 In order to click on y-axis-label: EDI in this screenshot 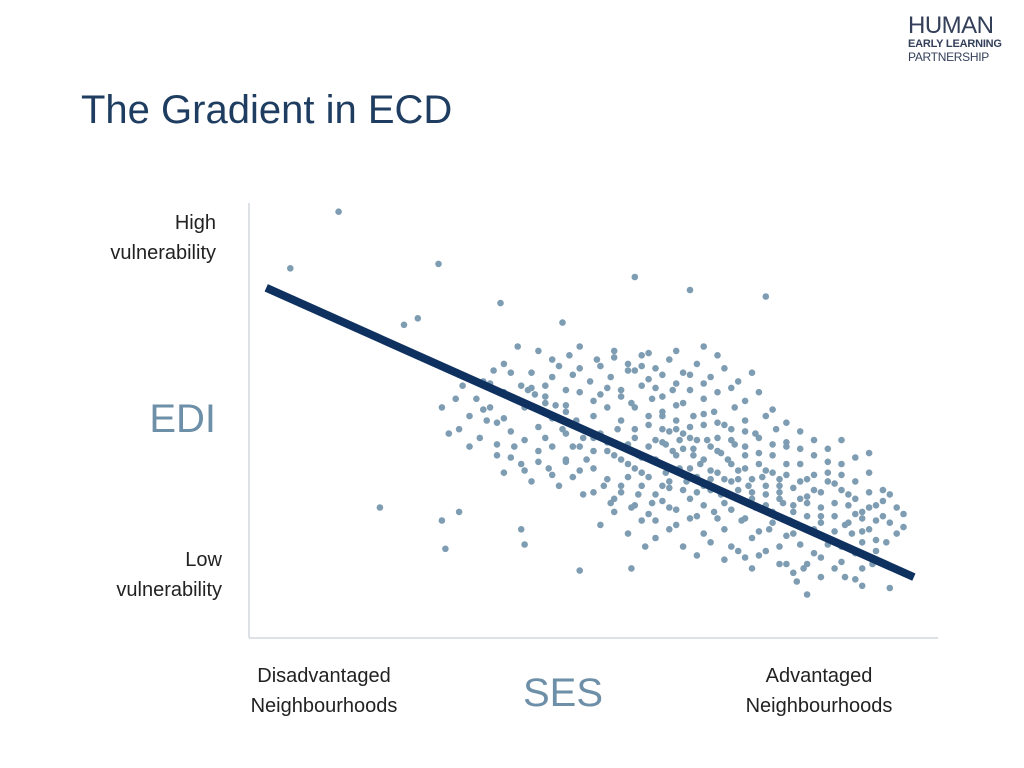, I will do `click(182, 419)`.